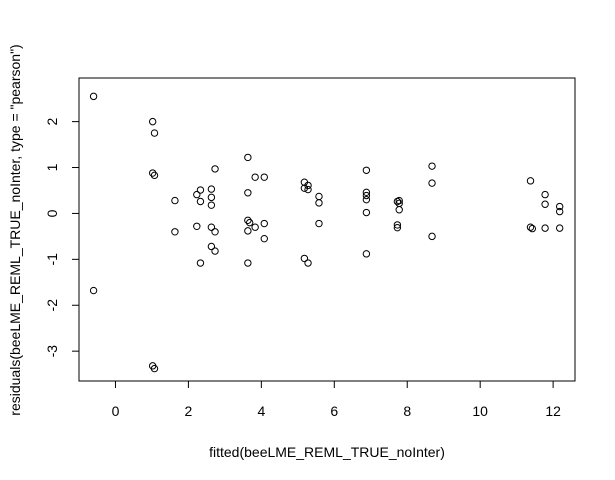 Image resolution: width=615 pixels, height=480 pixels. Describe the element at coordinates (261, 411) in the screenshot. I see `x-tick-label: 4` at that location.